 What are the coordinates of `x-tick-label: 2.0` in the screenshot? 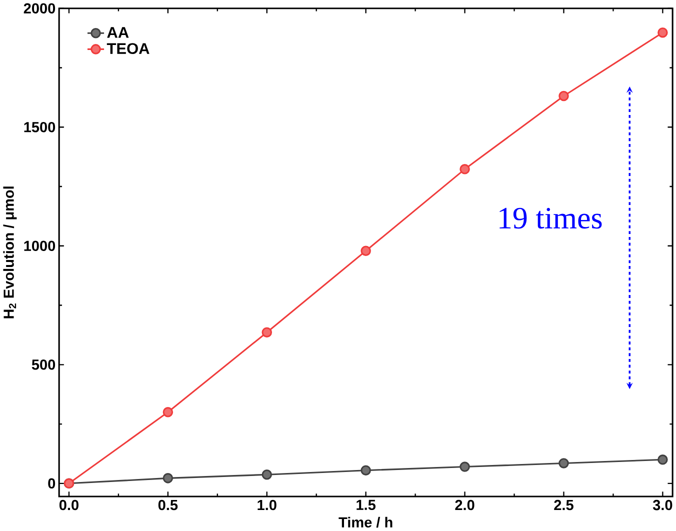 It's located at (464, 505).